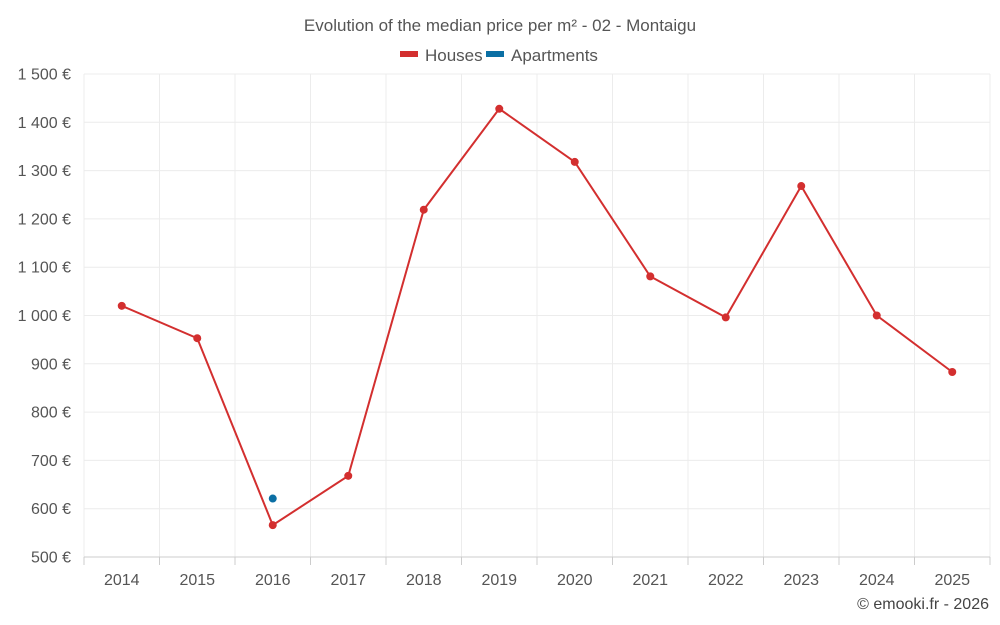 The height and width of the screenshot is (625, 1000). What do you see at coordinates (923, 604) in the screenshot?
I see `credit: © emooki.fr - 2026` at bounding box center [923, 604].